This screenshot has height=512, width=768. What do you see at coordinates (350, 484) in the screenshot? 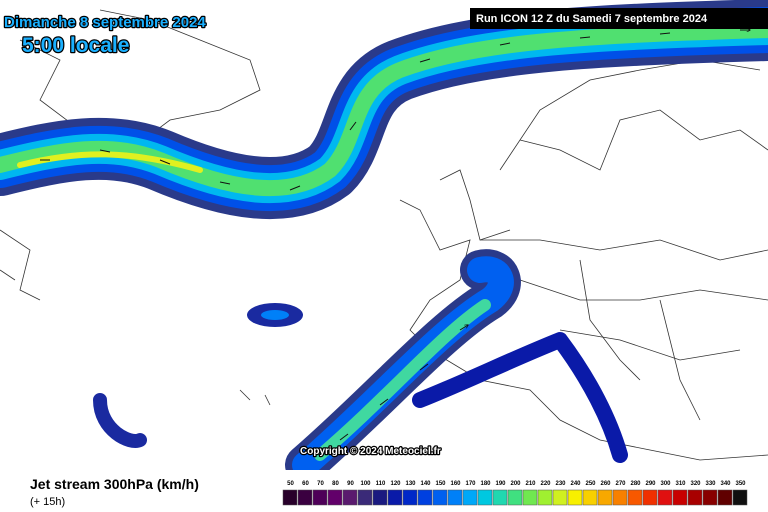
I see `legend-label: 90` at bounding box center [350, 484].